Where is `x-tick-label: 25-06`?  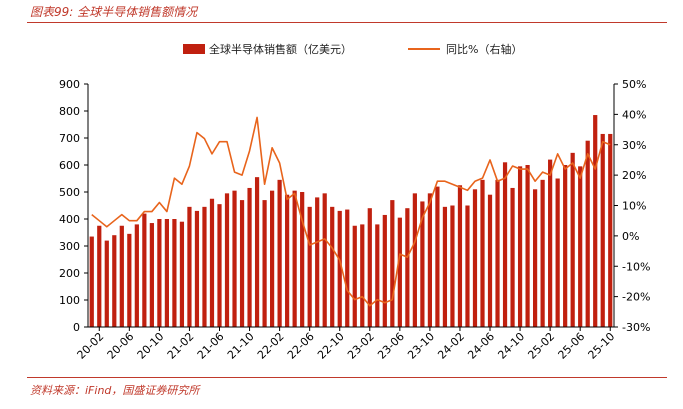
x-tick-label: 25-06 is located at coordinates (572, 346).